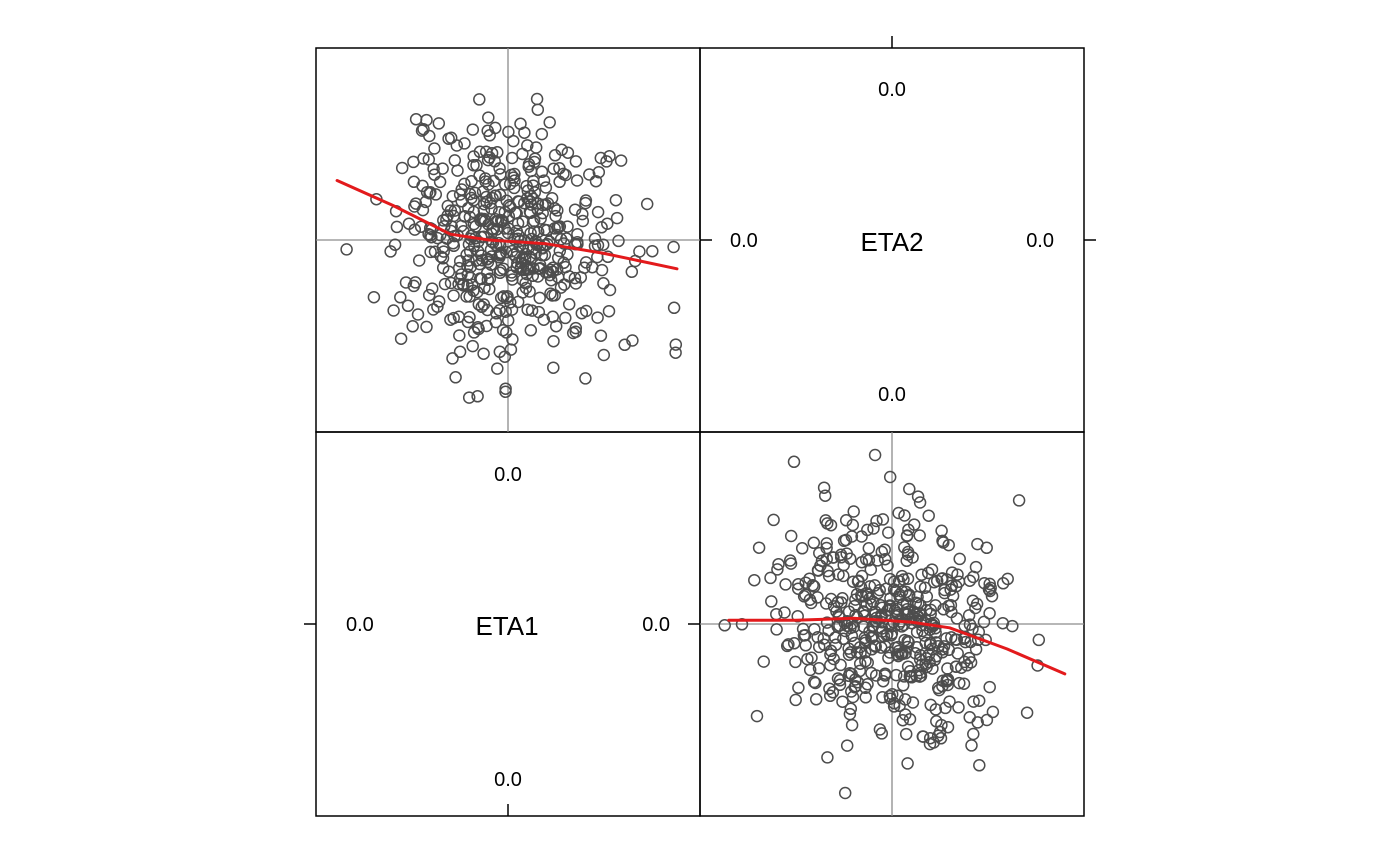 Image resolution: width=1400 pixels, height=865 pixels. Describe the element at coordinates (744, 241) in the screenshot. I see `tick-label-eta2-inner-left: 0.0` at that location.